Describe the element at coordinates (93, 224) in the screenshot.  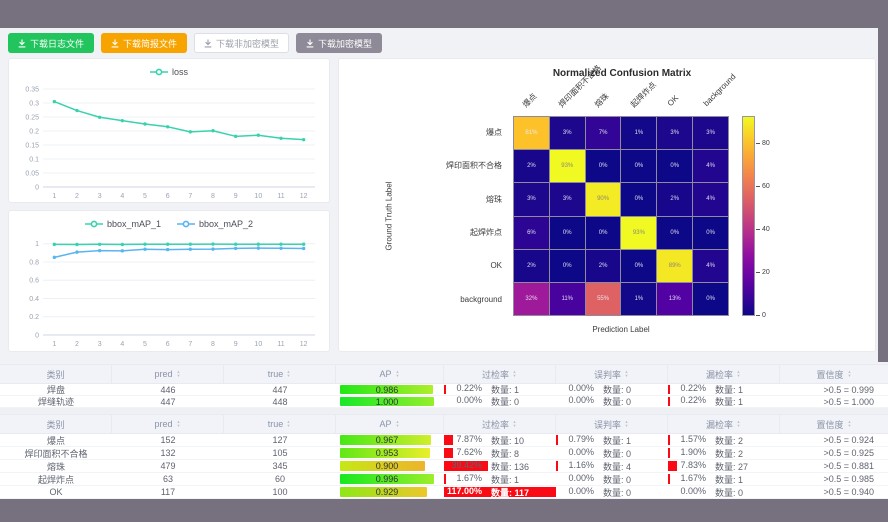
I see `legend-line-icon` at that location.